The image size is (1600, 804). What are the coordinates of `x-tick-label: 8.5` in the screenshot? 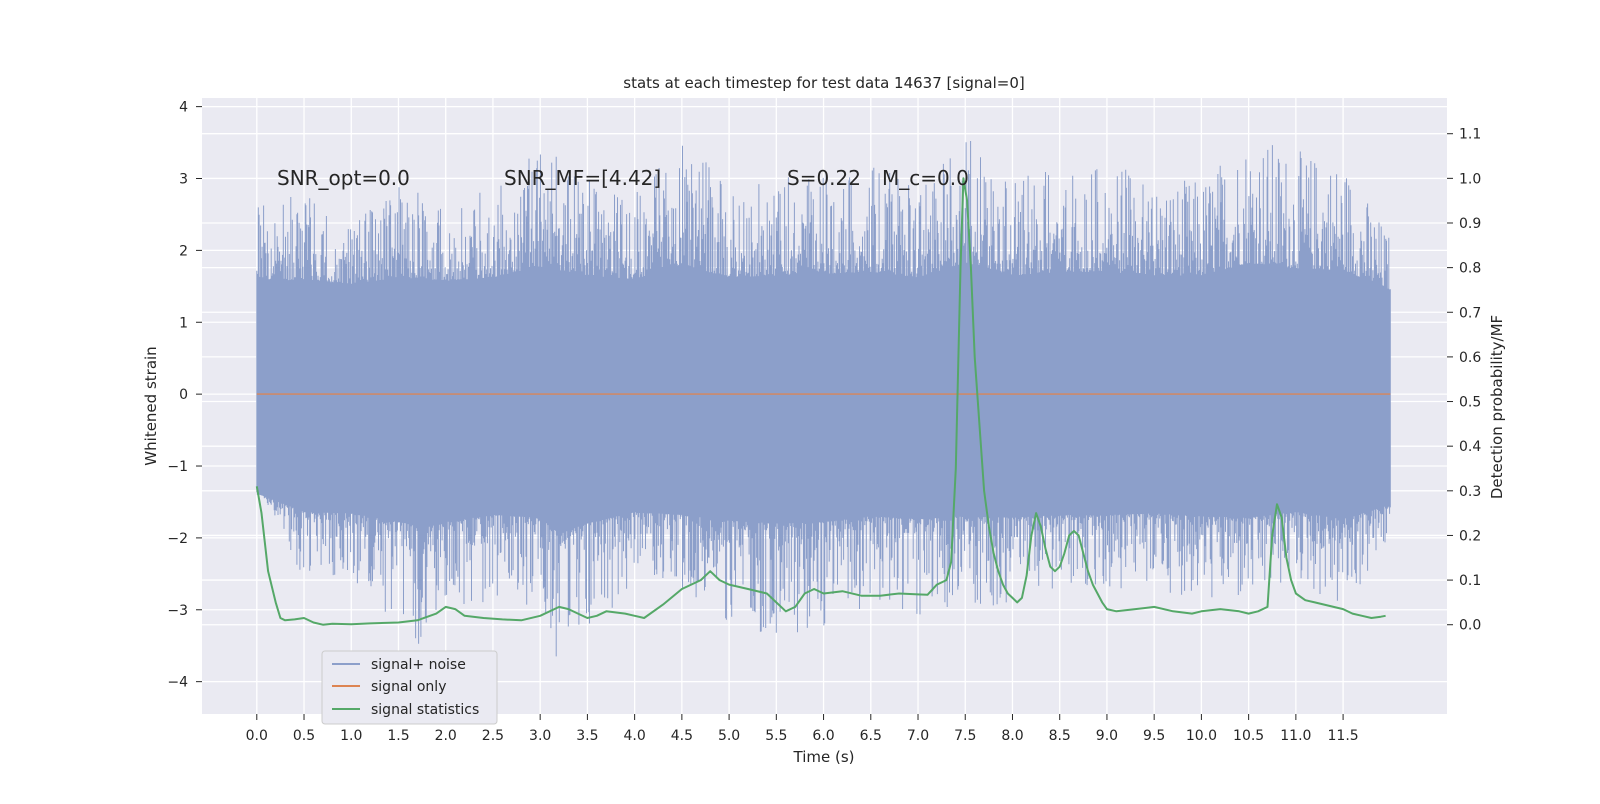 It's located at (1060, 736).